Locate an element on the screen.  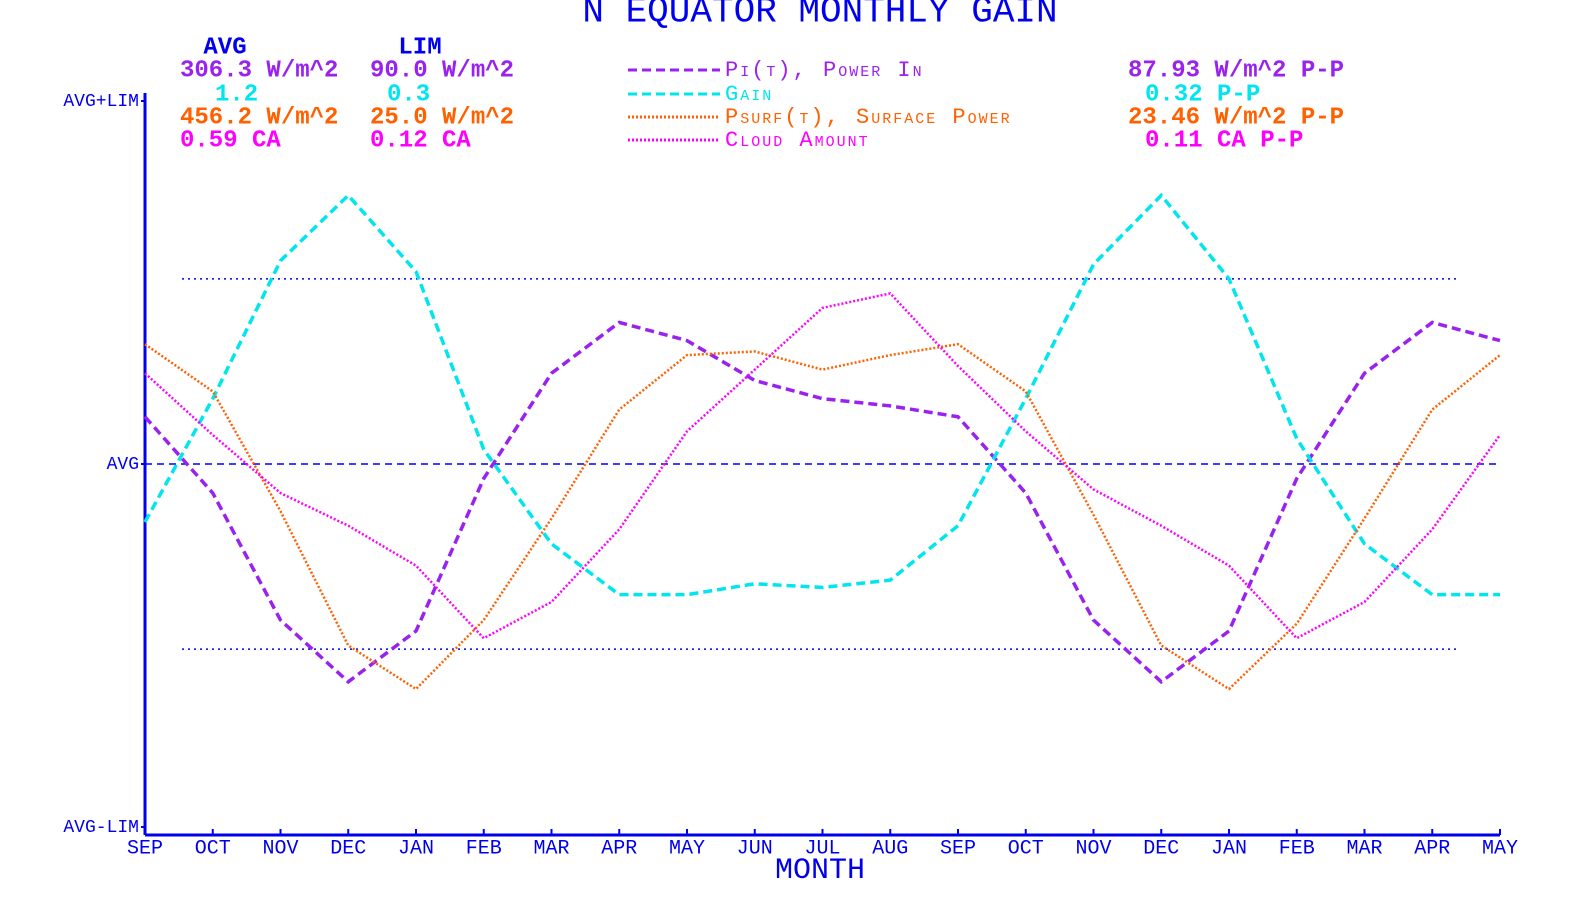
legend-label: Cloud Amount is located at coordinates (797, 140).